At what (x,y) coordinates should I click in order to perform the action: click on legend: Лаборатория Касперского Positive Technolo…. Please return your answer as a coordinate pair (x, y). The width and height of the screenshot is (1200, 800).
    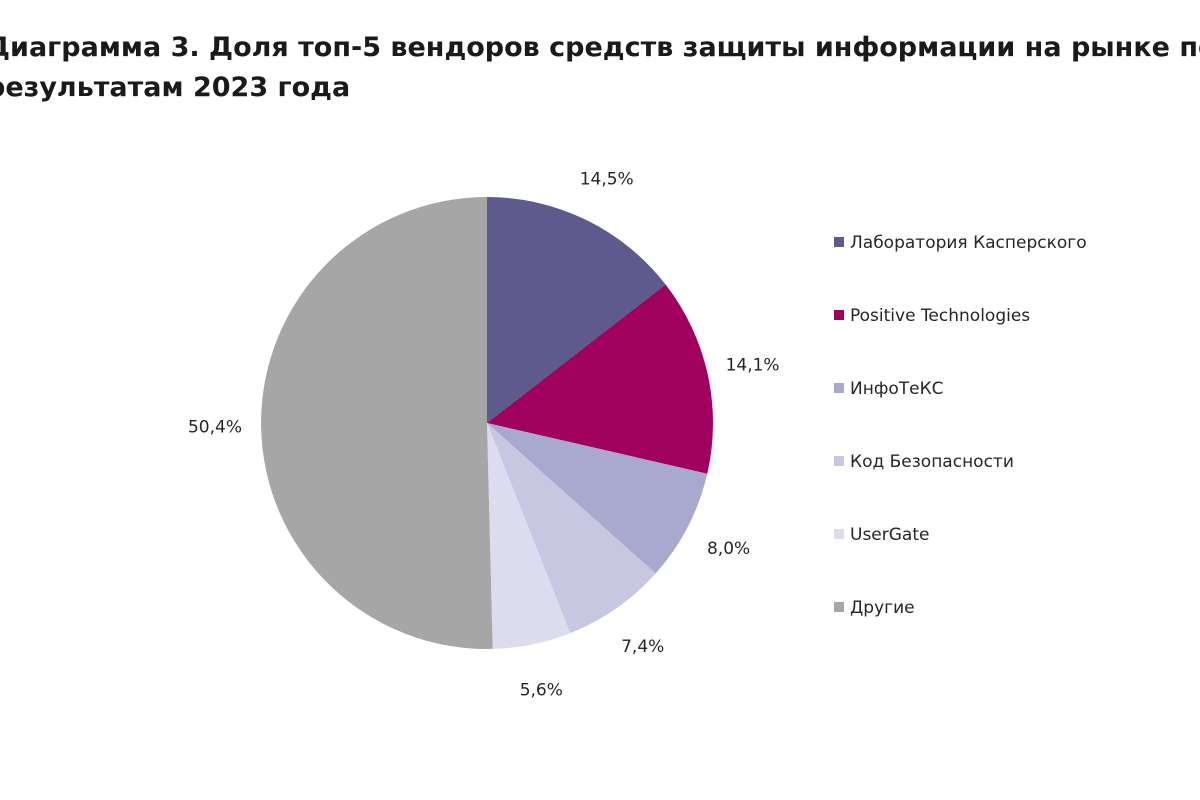
    Looking at the image, I should click on (960, 425).